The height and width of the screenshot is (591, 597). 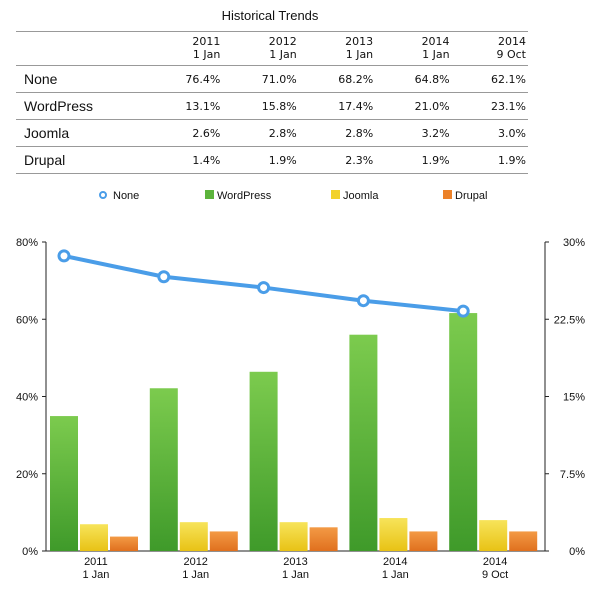 I want to click on table-row: Joomla 2.6% 2.8% 2.8% 3.2% 3.0%, so click(x=272, y=133).